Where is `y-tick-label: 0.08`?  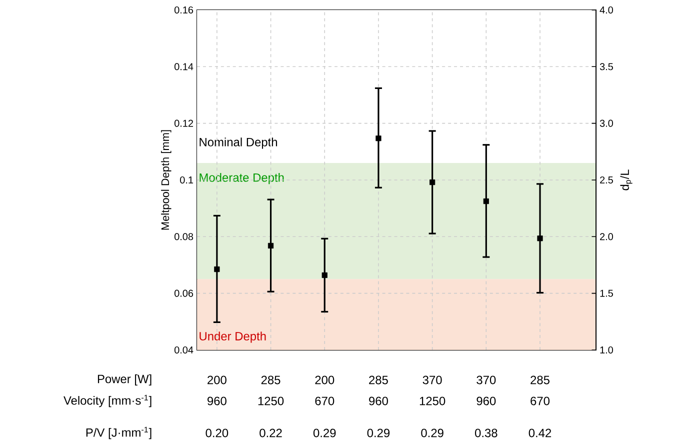
y-tick-label: 0.08 is located at coordinates (184, 236).